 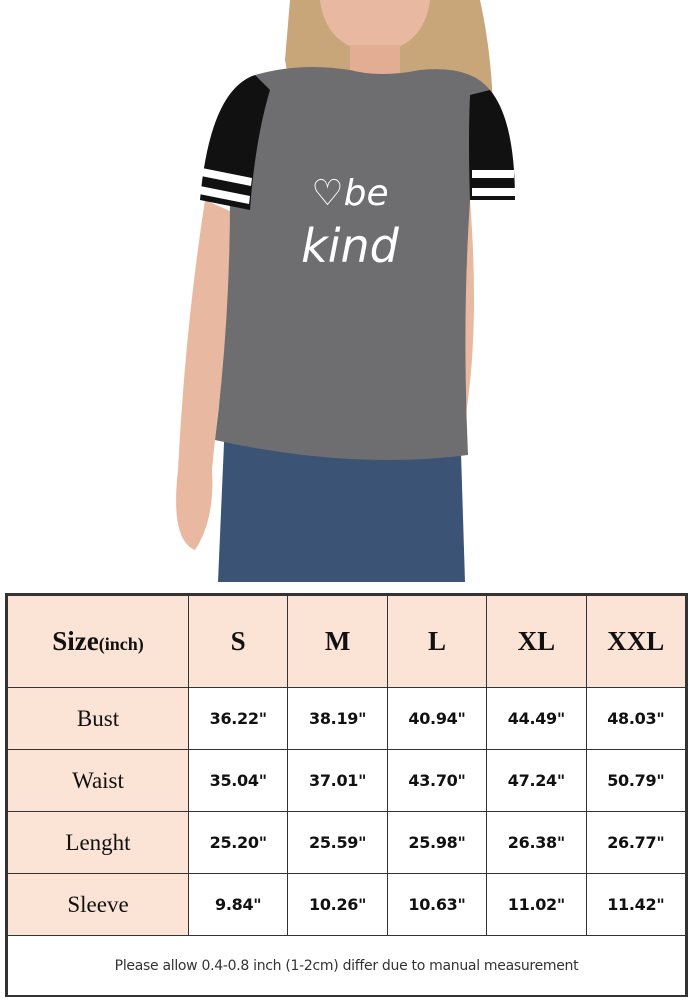 What do you see at coordinates (375, 25) in the screenshot?
I see `face` at bounding box center [375, 25].